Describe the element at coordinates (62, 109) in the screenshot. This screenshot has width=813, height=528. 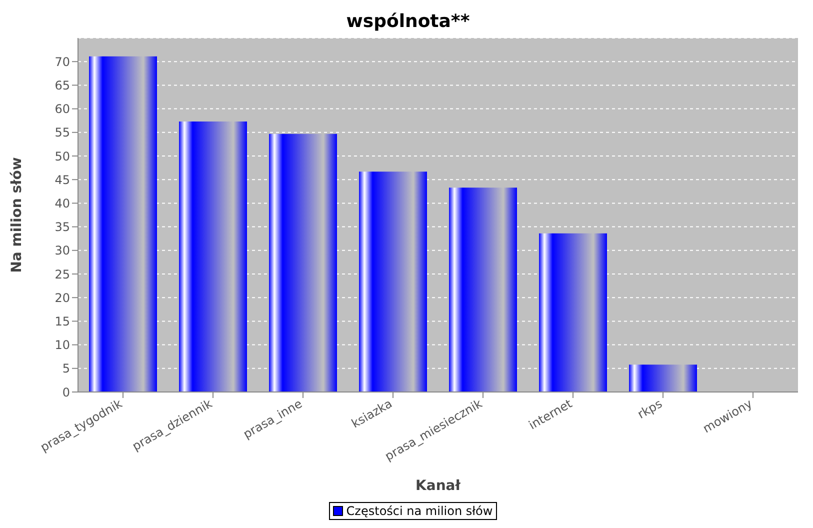
I see `y-tick-label: 60` at that location.